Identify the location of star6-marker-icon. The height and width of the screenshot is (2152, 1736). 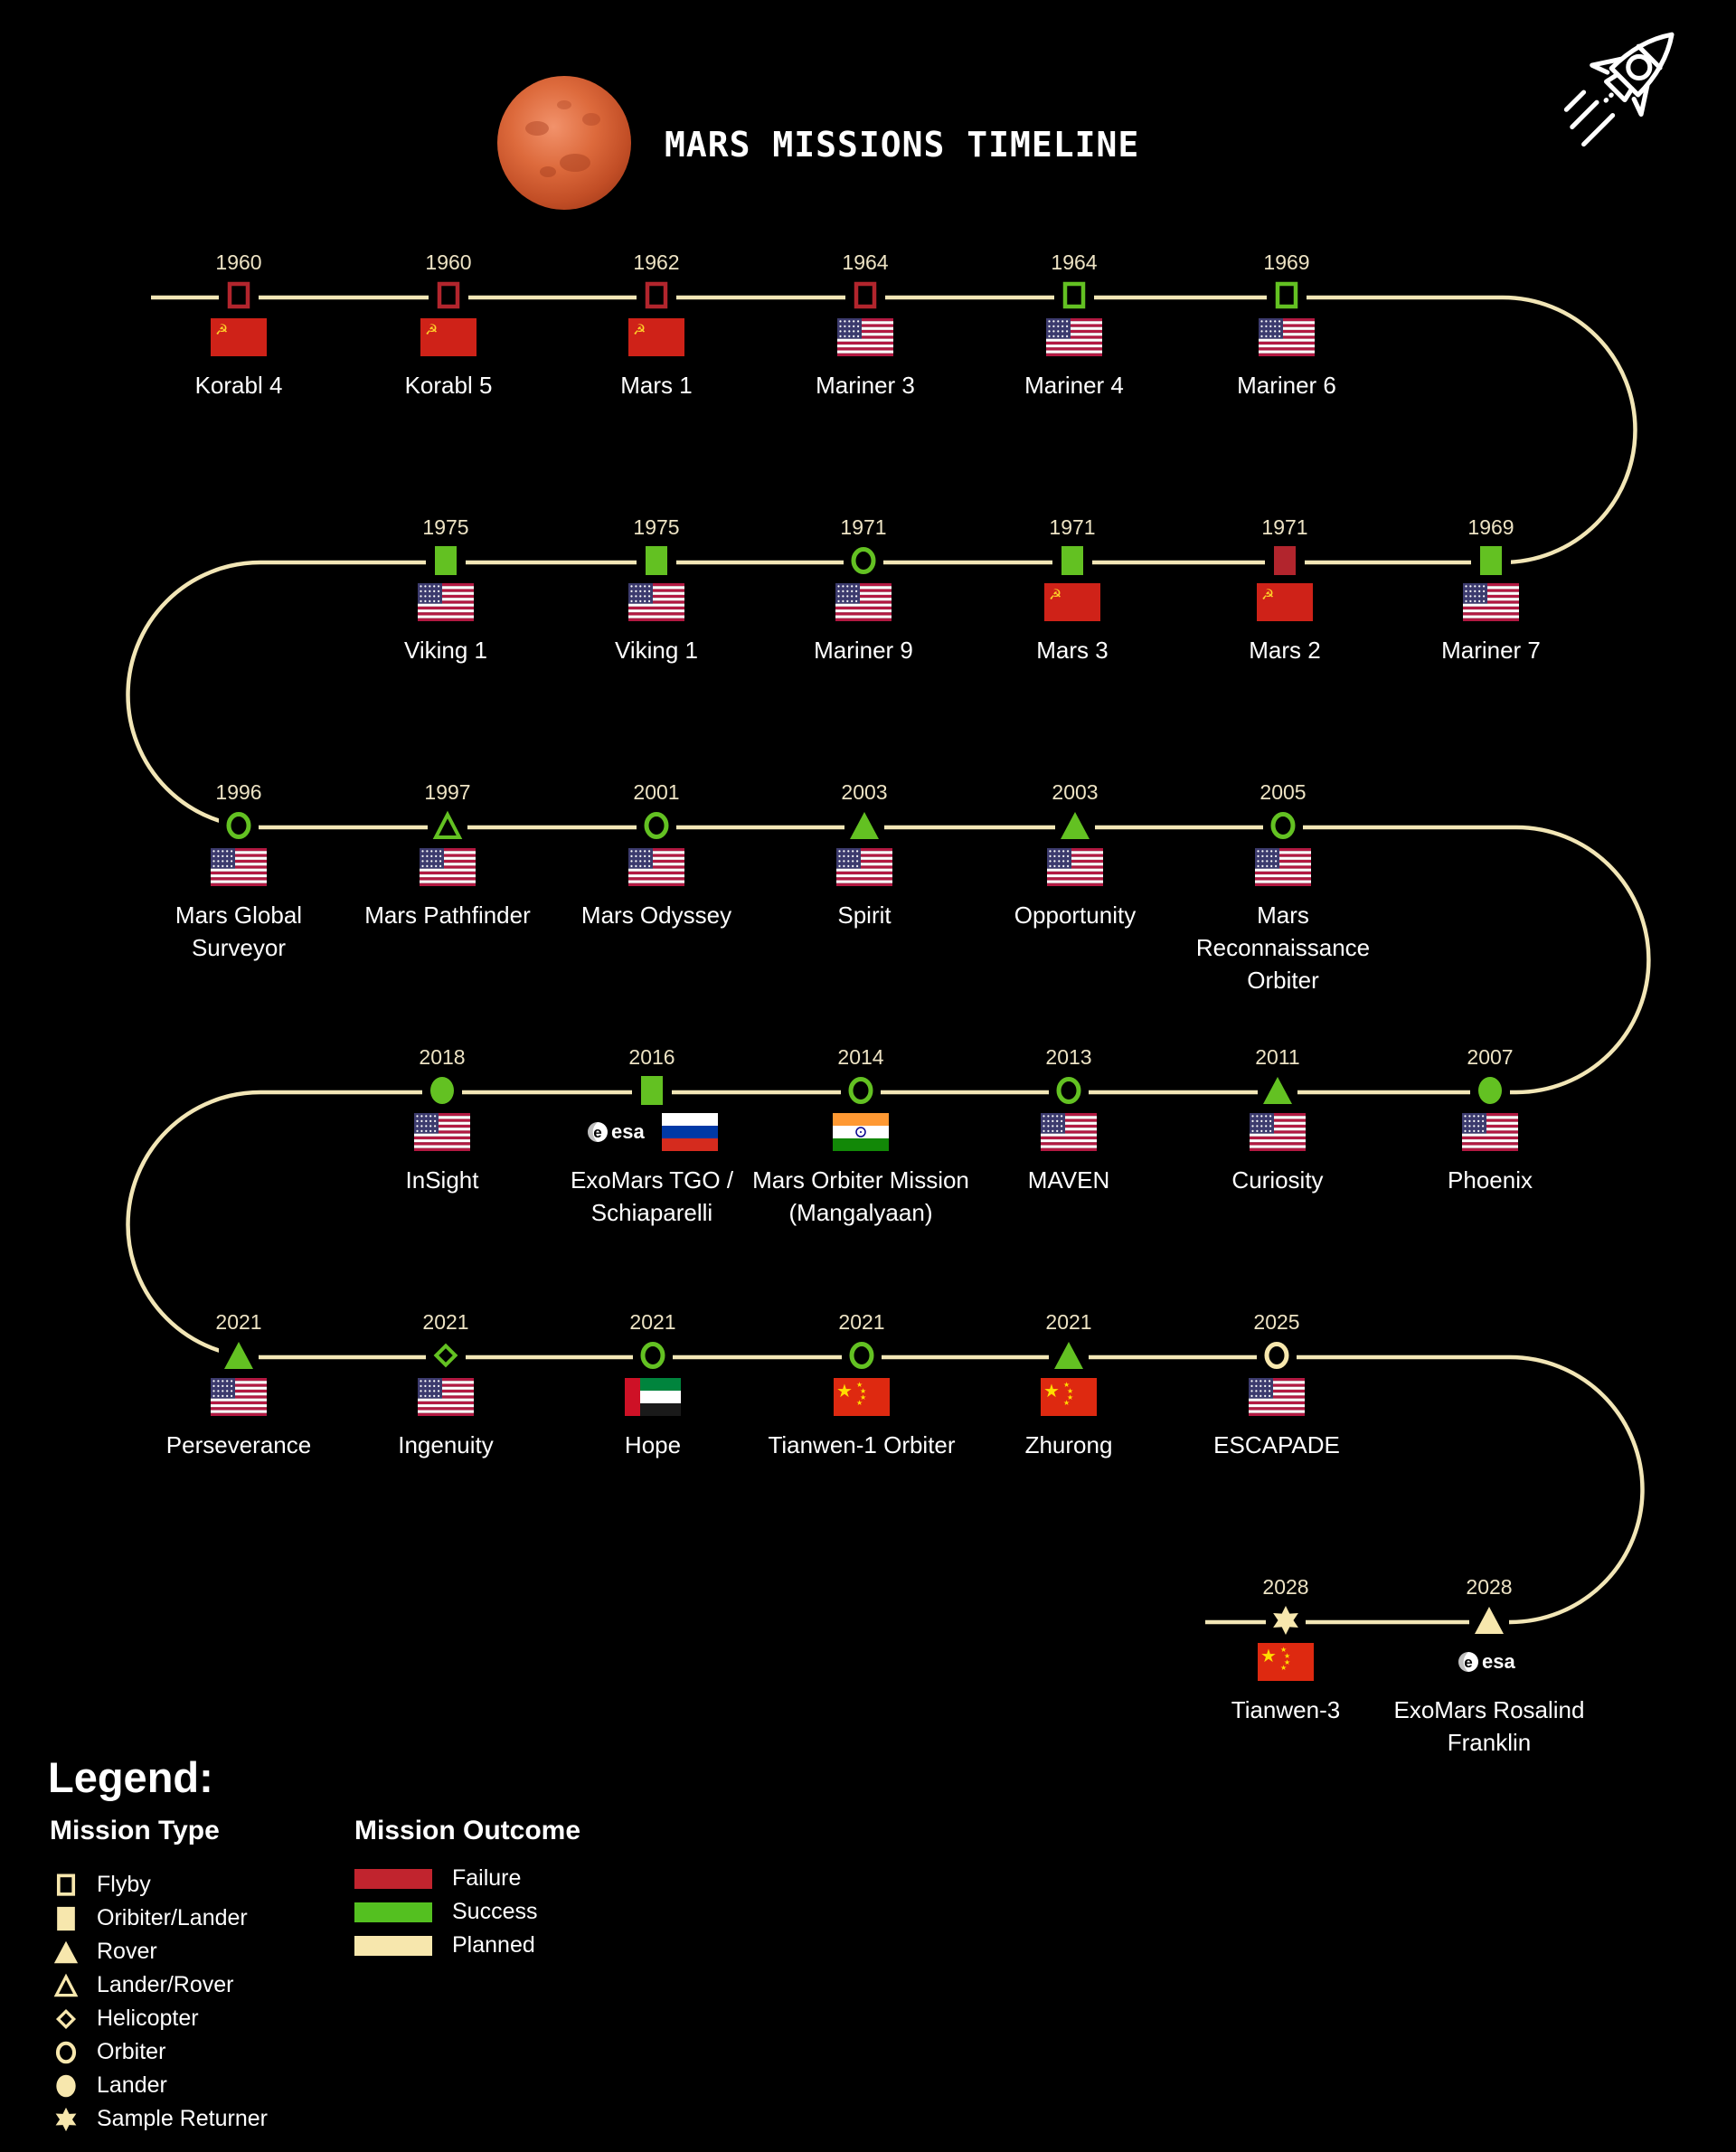
(1286, 1620).